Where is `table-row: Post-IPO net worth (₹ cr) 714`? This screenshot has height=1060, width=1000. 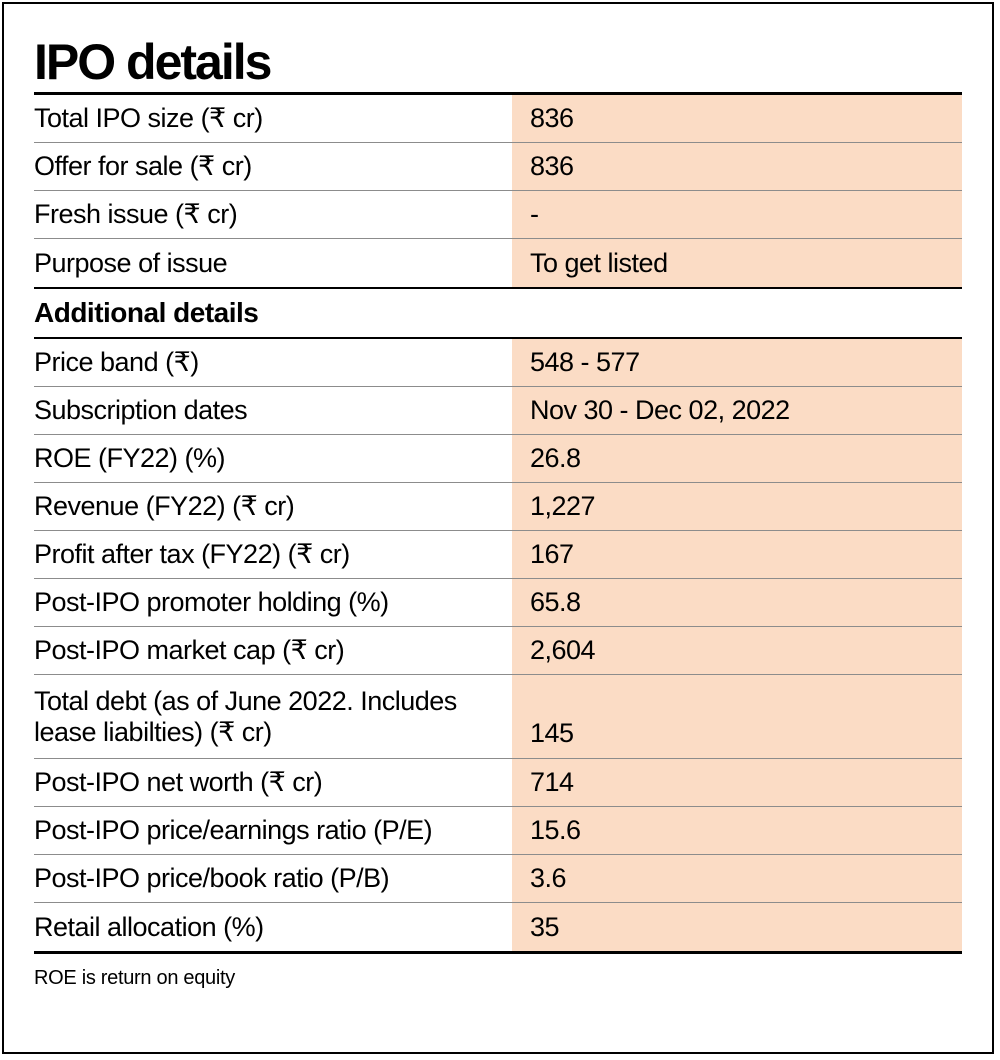 table-row: Post-IPO net worth (₹ cr) 714 is located at coordinates (498, 783).